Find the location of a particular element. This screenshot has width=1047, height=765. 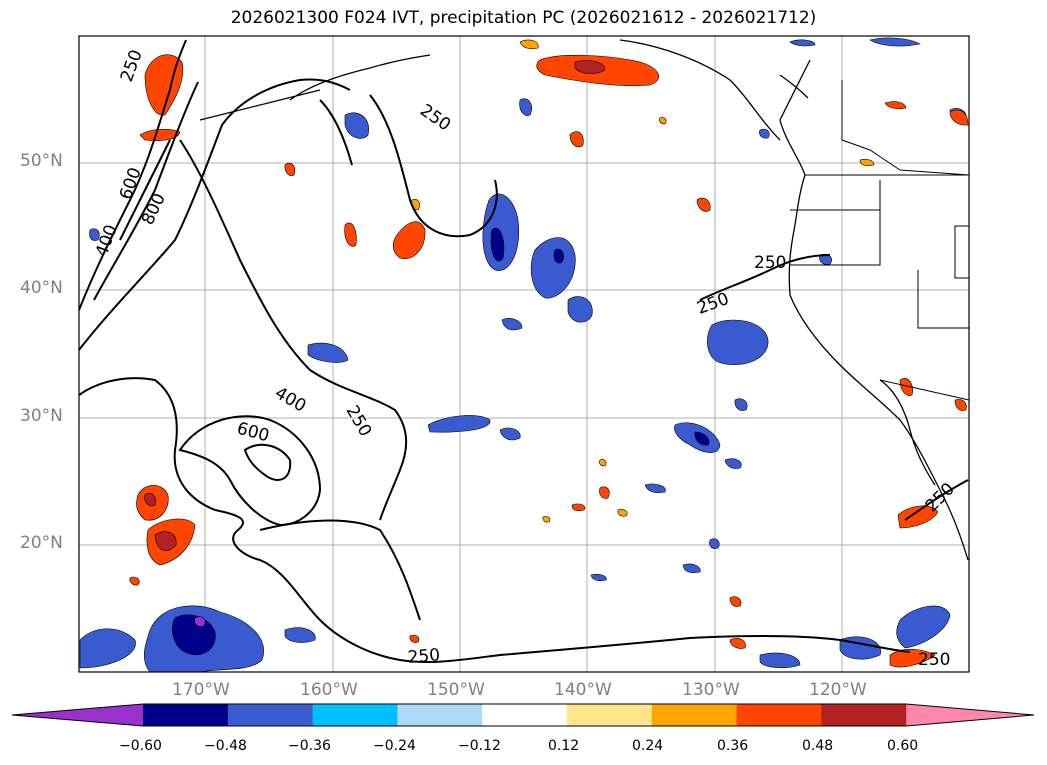

colorbar-tick: −0.12 is located at coordinates (479, 746).